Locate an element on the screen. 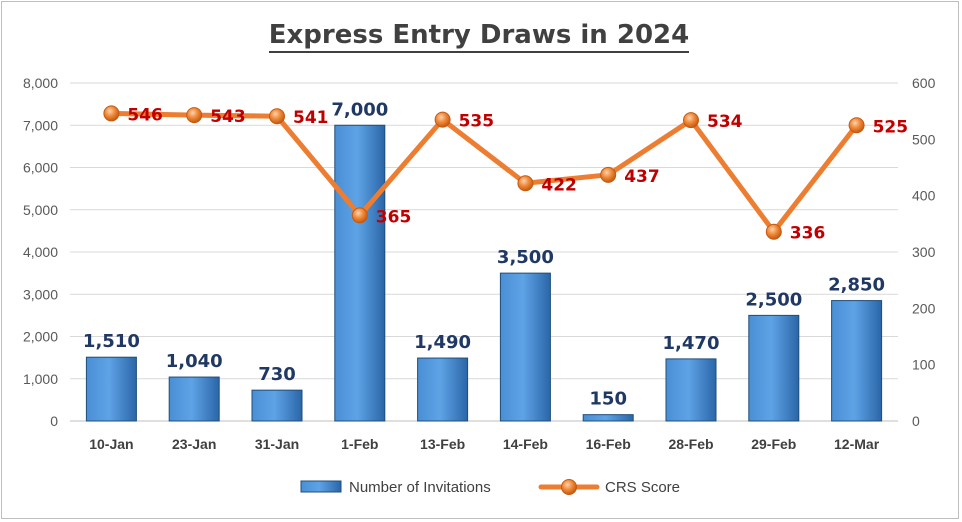 This screenshot has width=962, height=522. chart-title: Express Entry Draws in 2024 is located at coordinates (479, 36).